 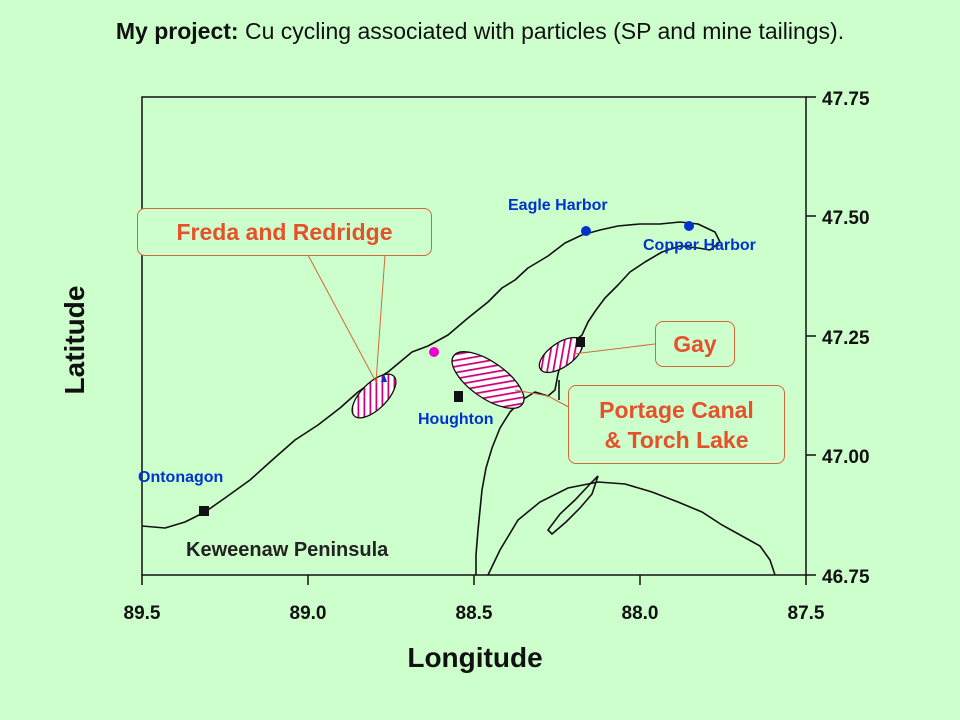 What do you see at coordinates (846, 218) in the screenshot?
I see `y-tick-label: 47.50` at bounding box center [846, 218].